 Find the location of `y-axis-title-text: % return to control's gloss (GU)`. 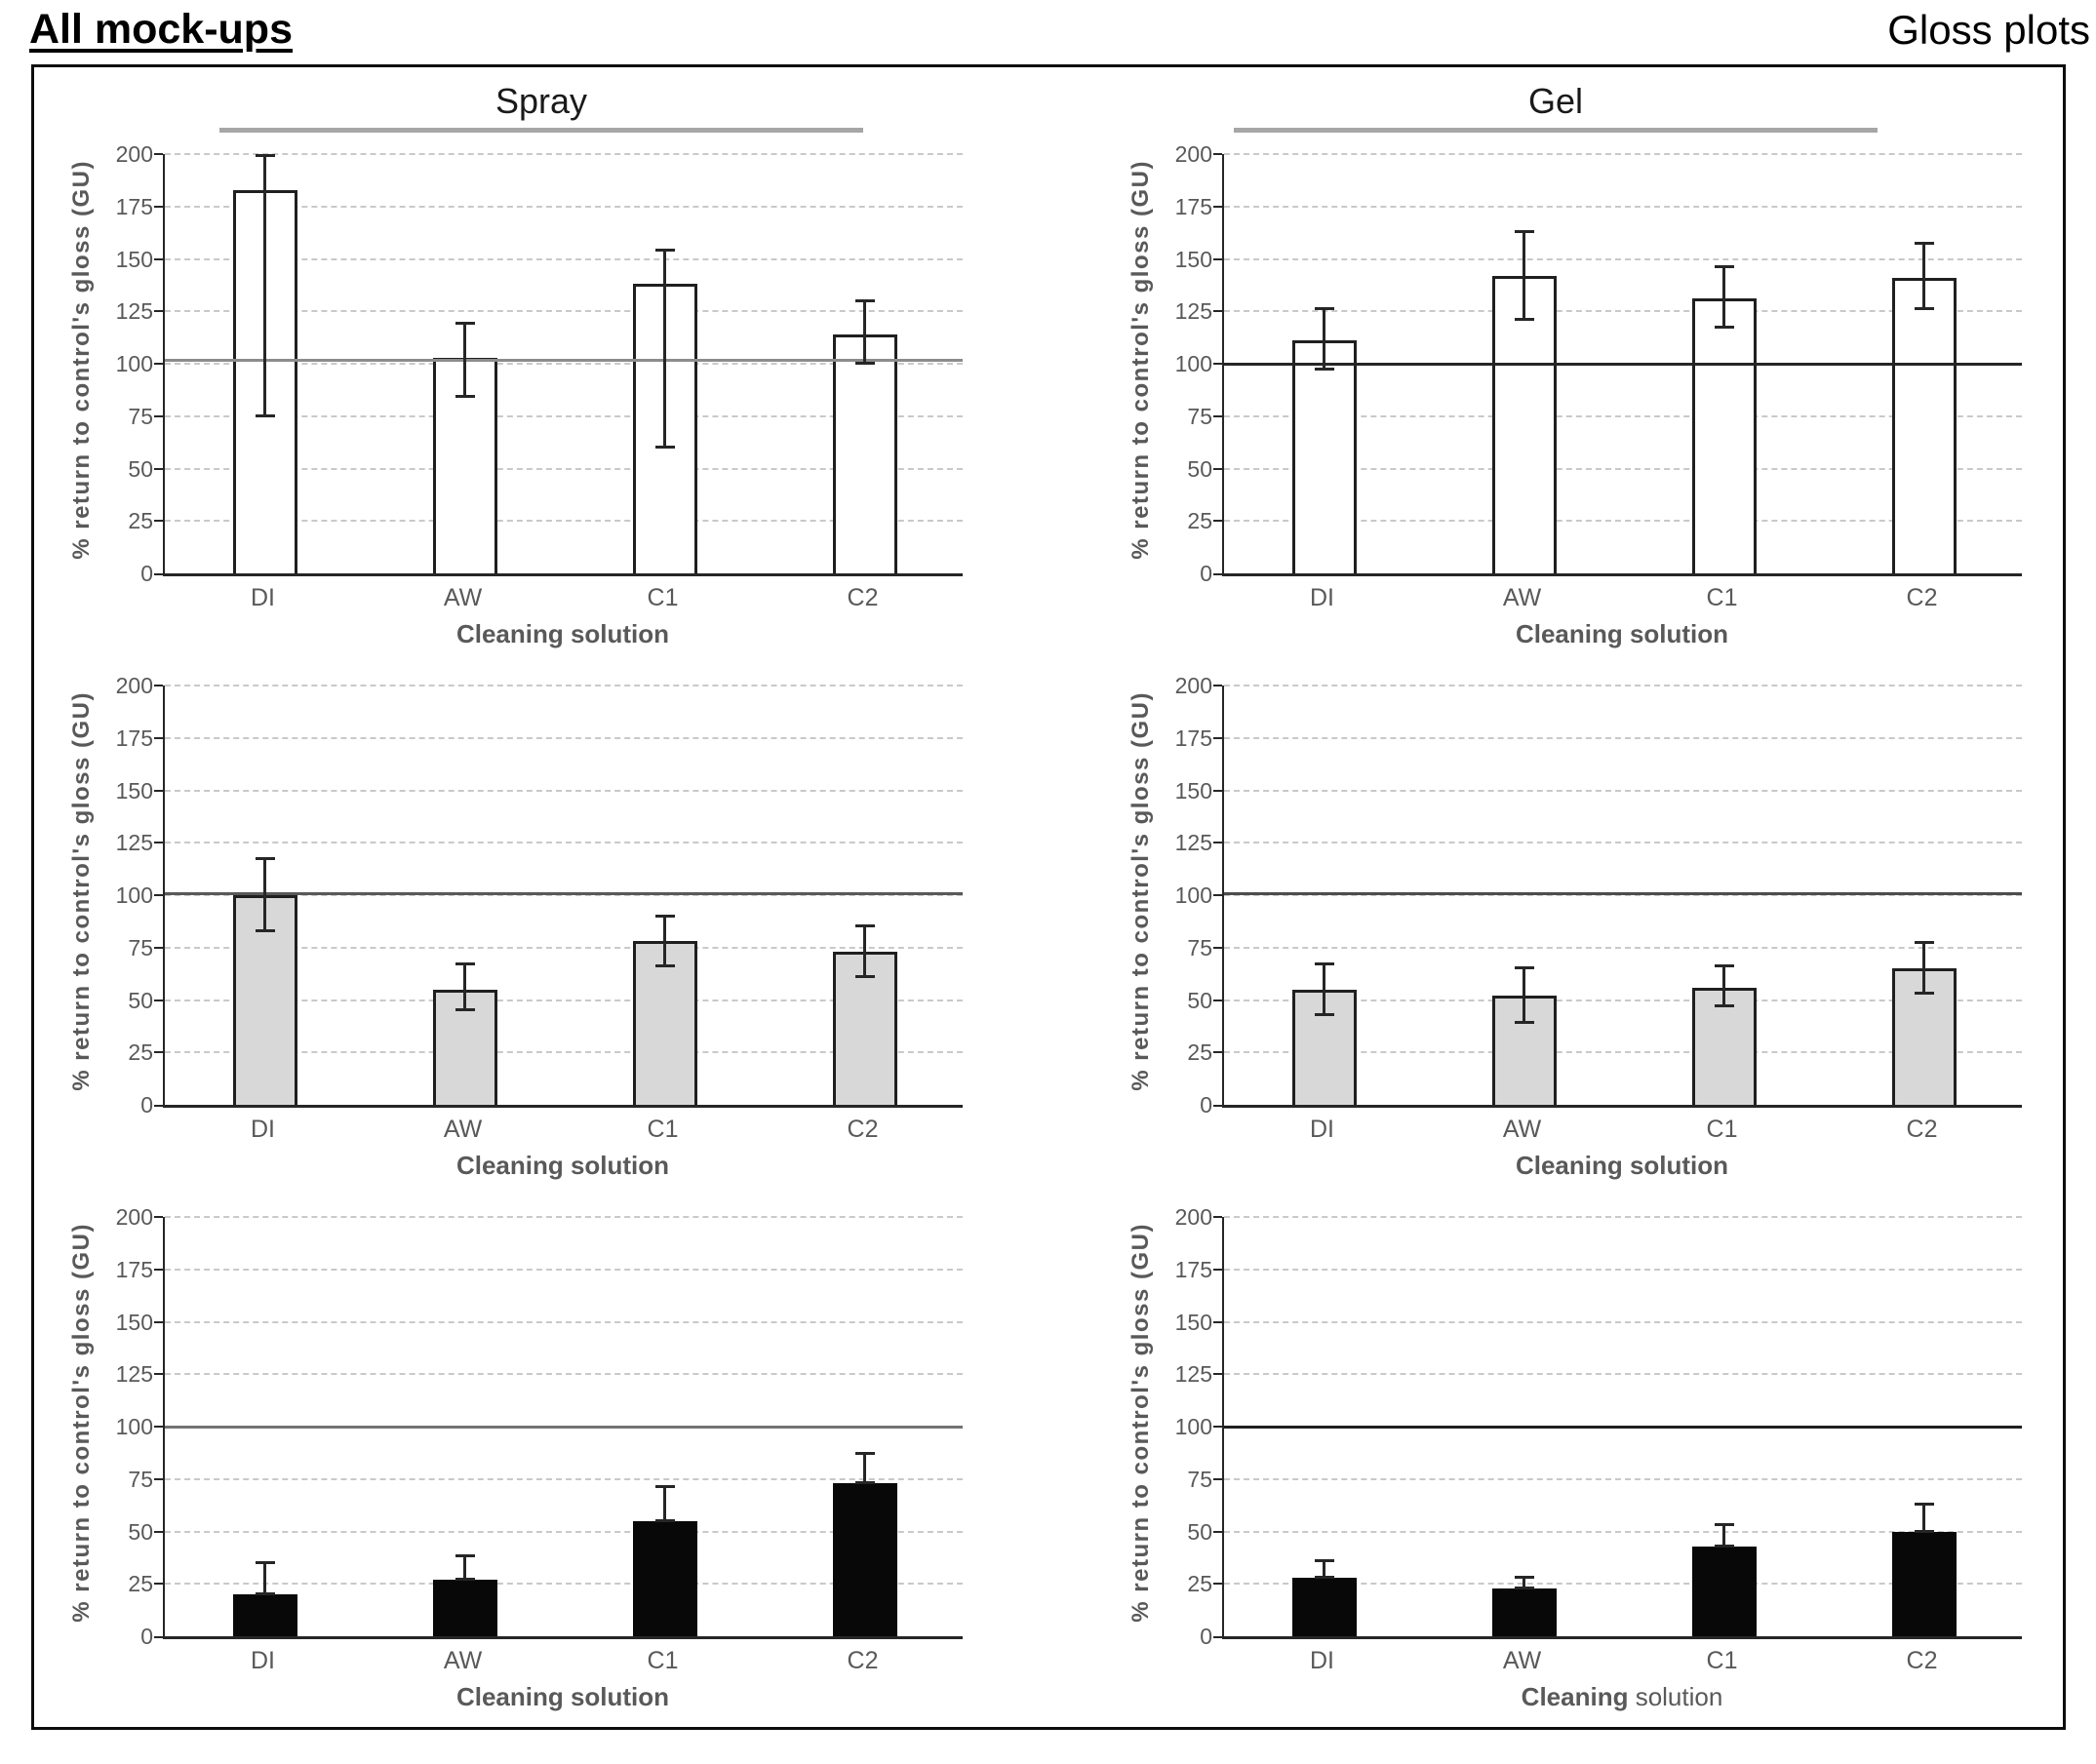

y-axis-title-text: % return to control's gloss (GU) is located at coordinates (1140, 359).